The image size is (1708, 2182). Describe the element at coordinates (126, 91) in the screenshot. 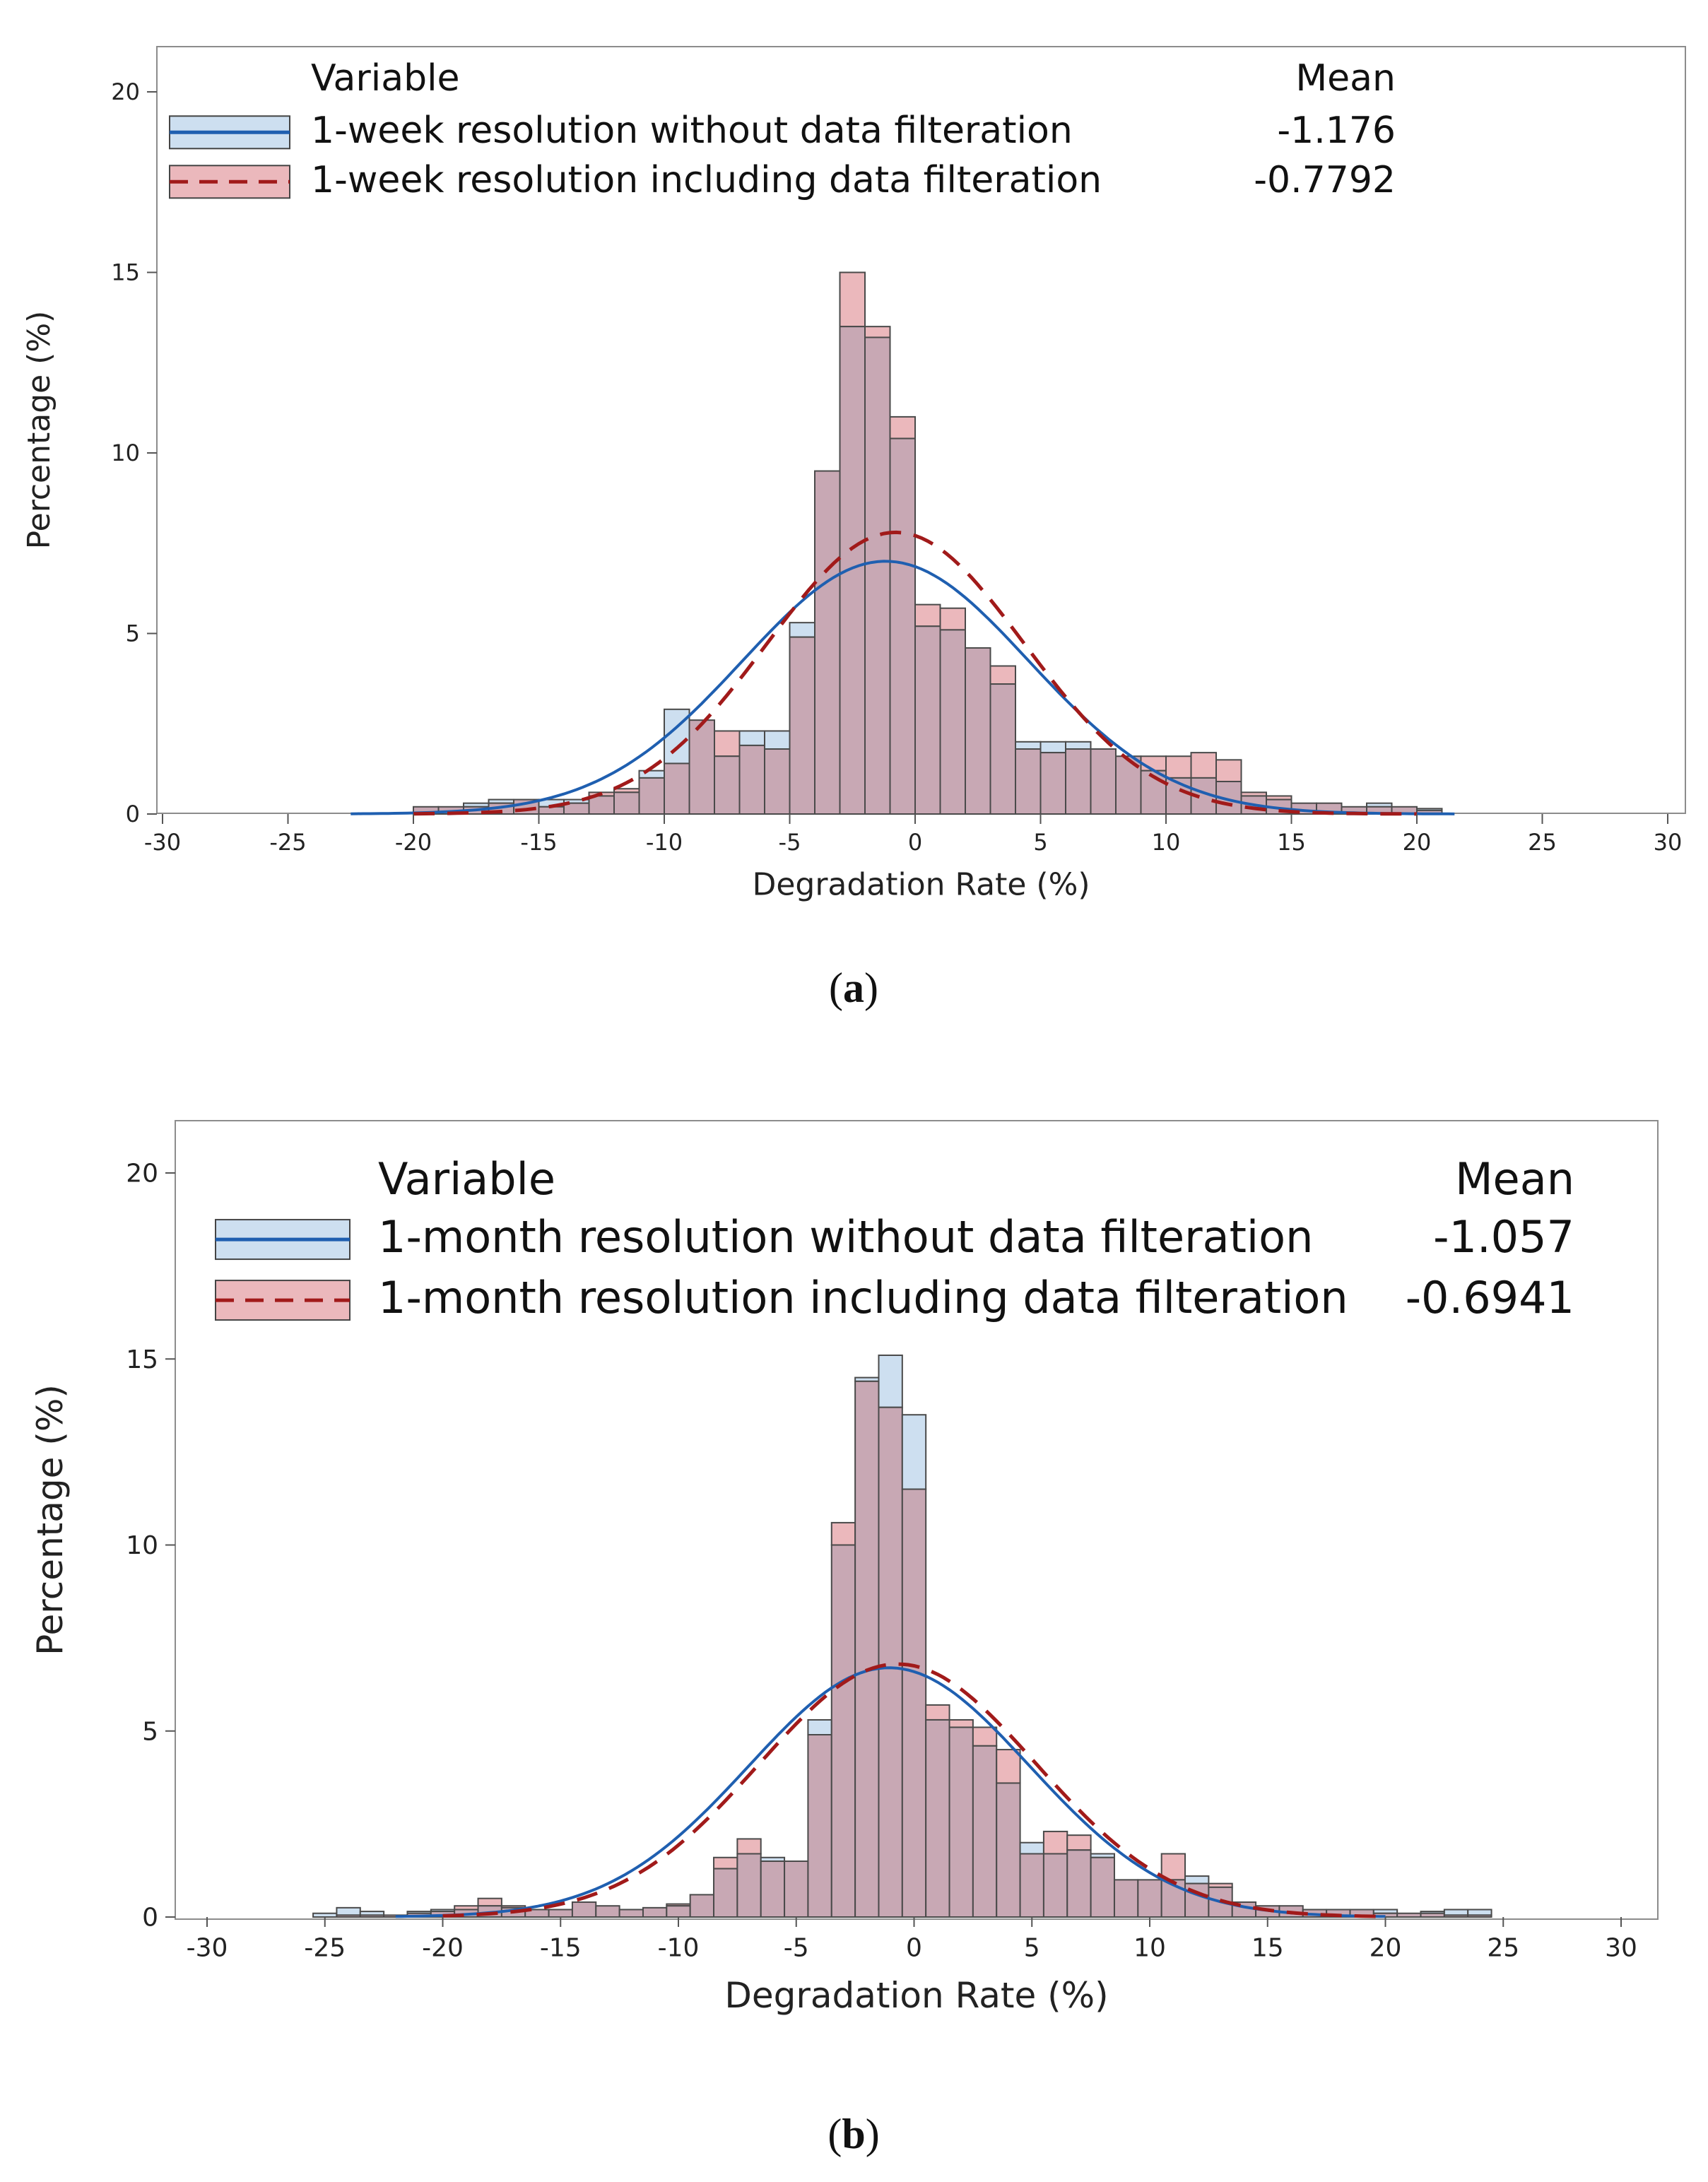

I see `y-tick-label: 20` at that location.